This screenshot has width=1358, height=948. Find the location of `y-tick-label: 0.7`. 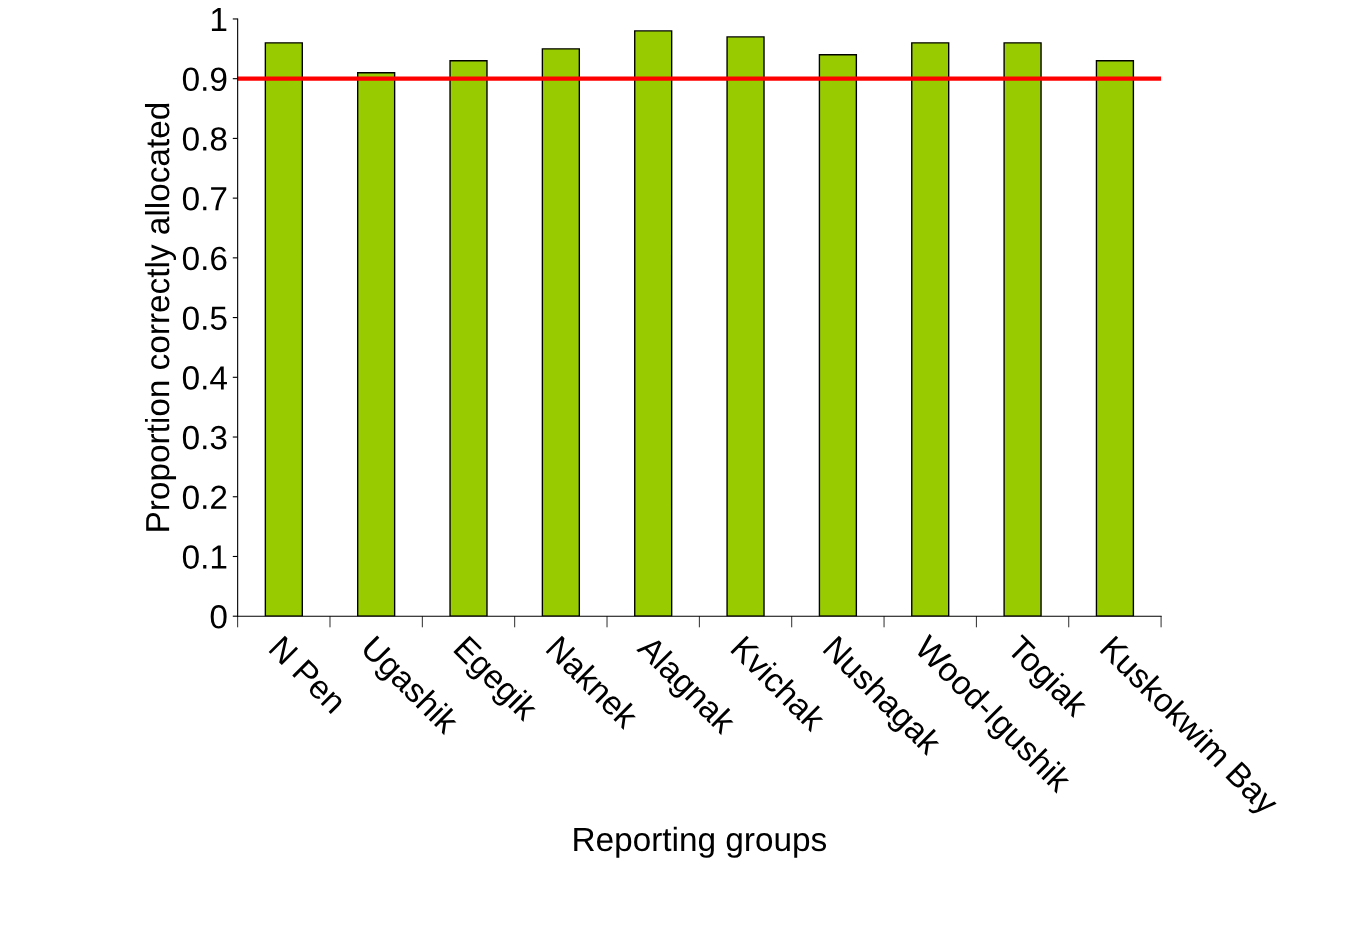

y-tick-label: 0.7 is located at coordinates (204, 198).